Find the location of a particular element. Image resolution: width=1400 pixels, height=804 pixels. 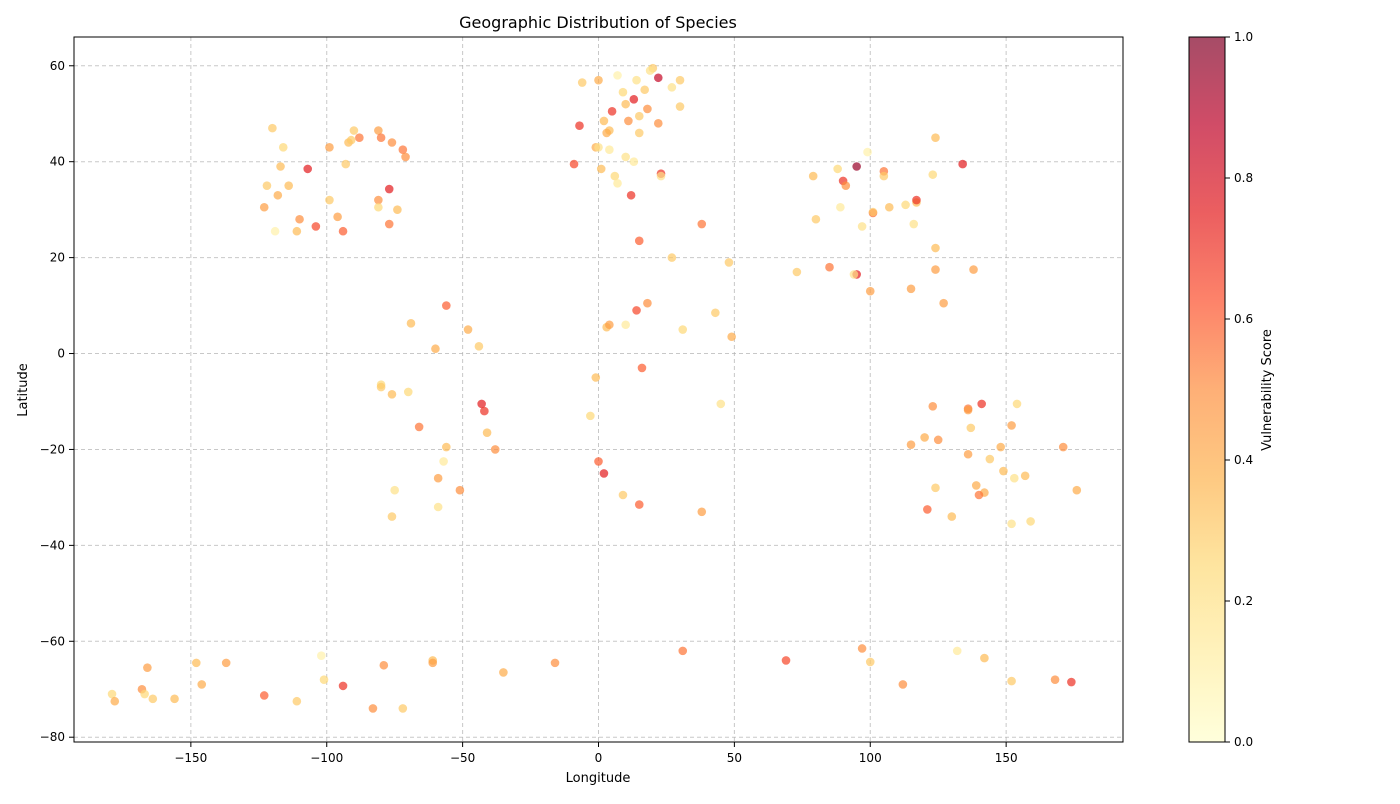

x-tick-label: 150 is located at coordinates (1006, 758).